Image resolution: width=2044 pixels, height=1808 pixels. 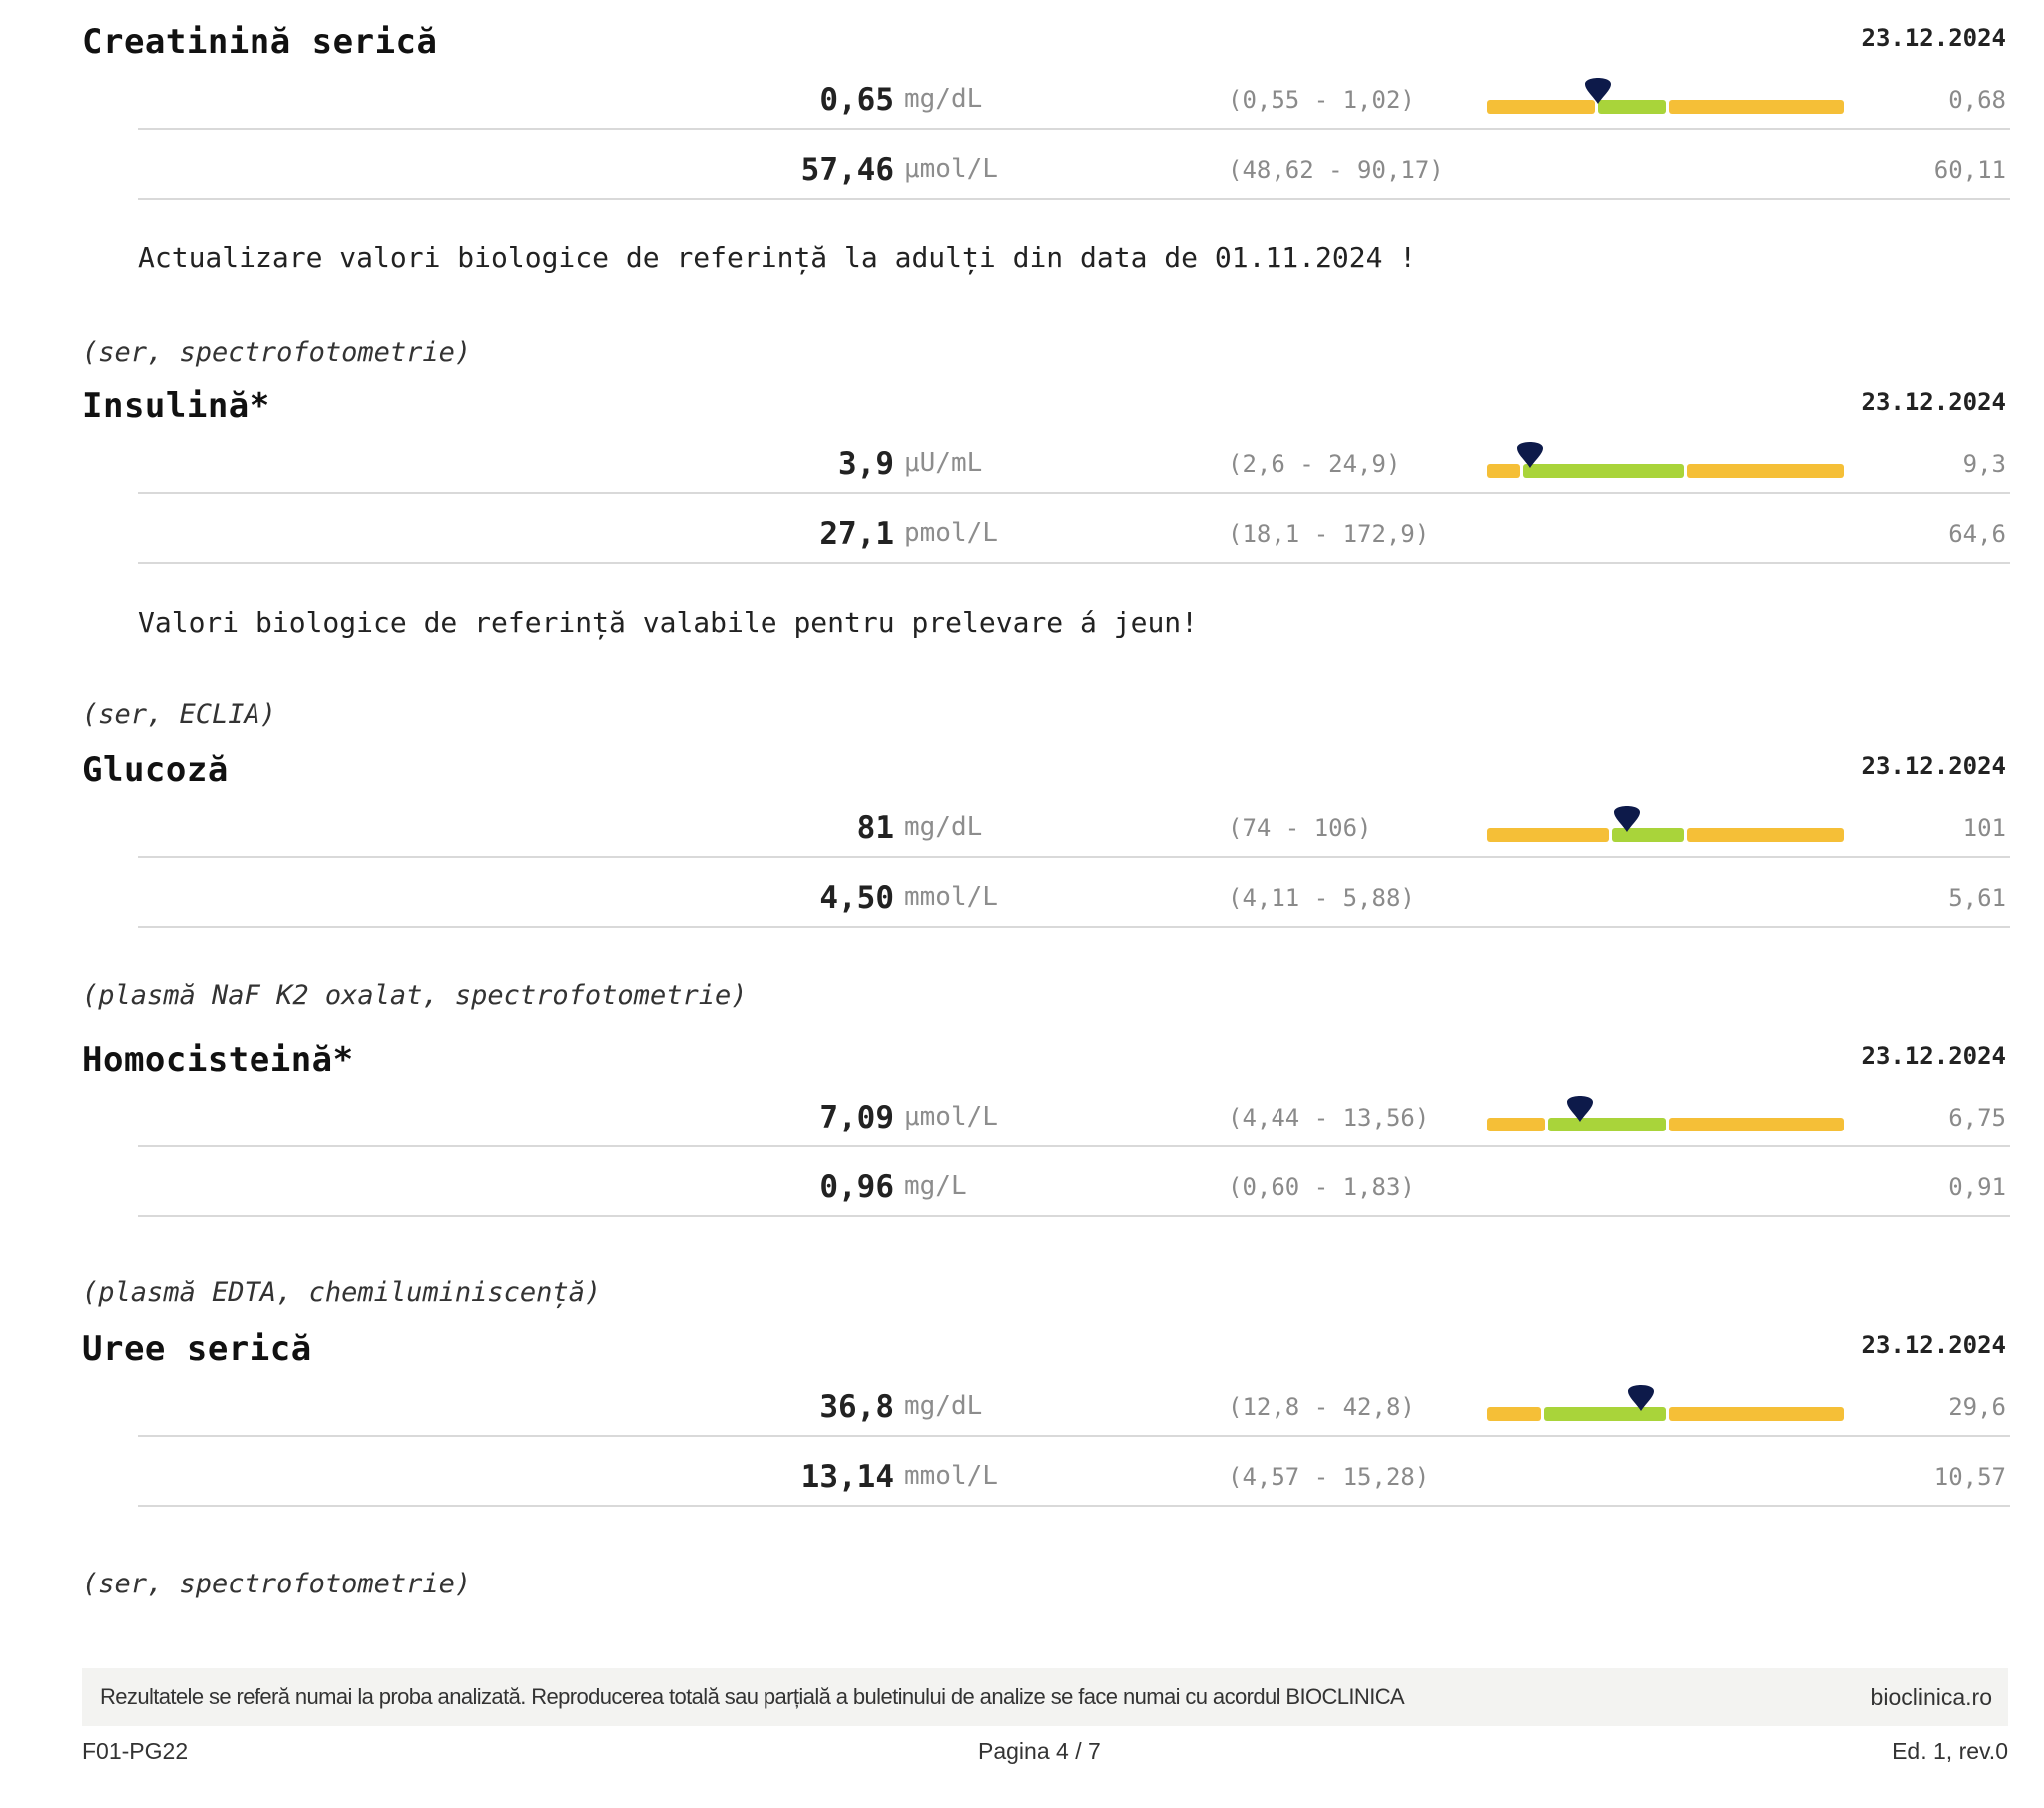 I want to click on previous-value: 64,6, so click(x=1977, y=534).